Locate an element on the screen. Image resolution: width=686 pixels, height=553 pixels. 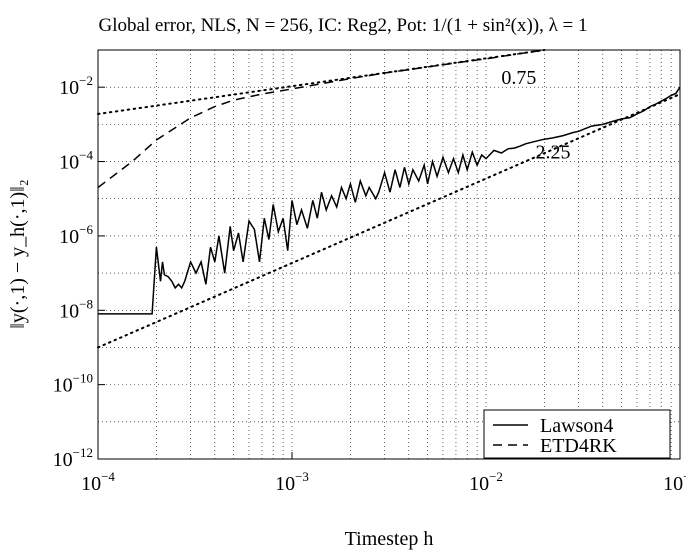
y-tick-label: 10⁻⁶ is located at coordinates (76, 235).